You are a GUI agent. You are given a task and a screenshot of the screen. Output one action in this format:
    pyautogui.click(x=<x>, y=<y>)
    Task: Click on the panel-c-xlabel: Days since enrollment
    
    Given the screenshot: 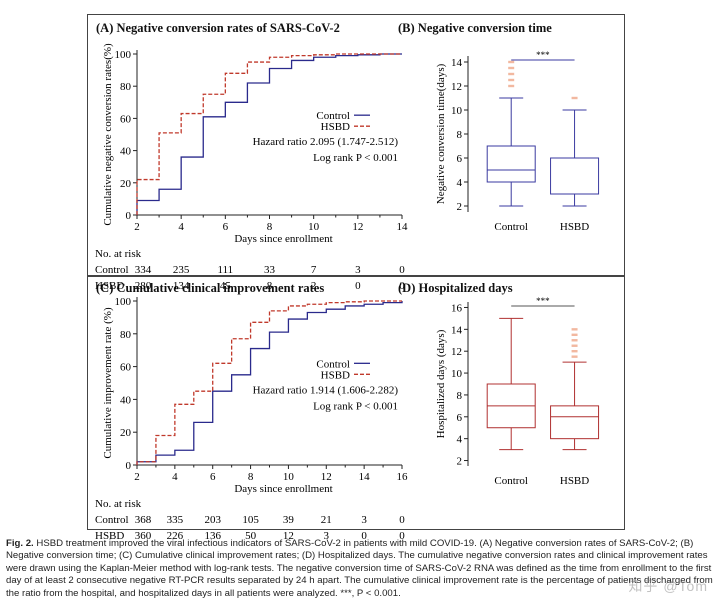 What is the action you would take?
    pyautogui.click(x=283, y=489)
    